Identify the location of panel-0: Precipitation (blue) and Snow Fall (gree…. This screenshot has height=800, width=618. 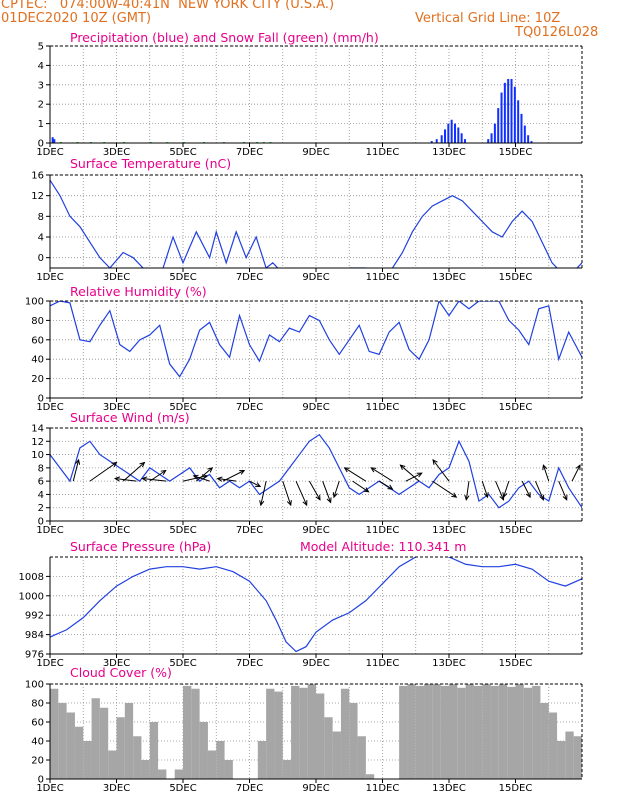
(309, 94).